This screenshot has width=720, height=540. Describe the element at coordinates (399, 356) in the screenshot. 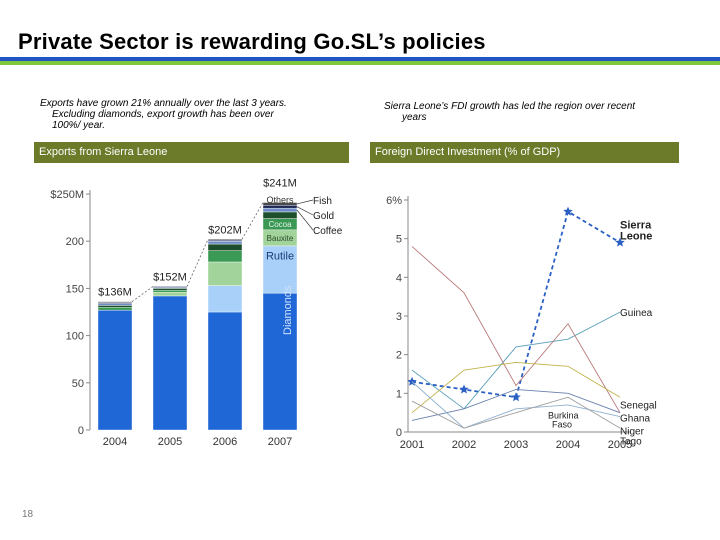

I see `fdi-y-tick-label: 2` at that location.